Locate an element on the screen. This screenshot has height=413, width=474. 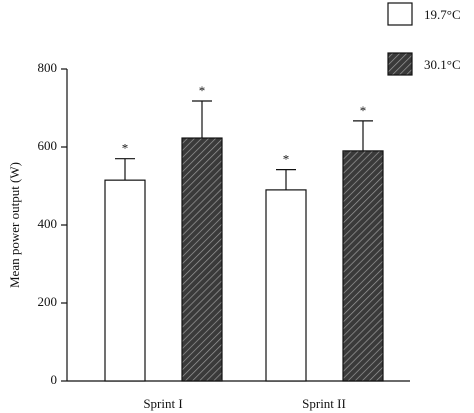
y-tick-label: 400 is located at coordinates (48, 223).